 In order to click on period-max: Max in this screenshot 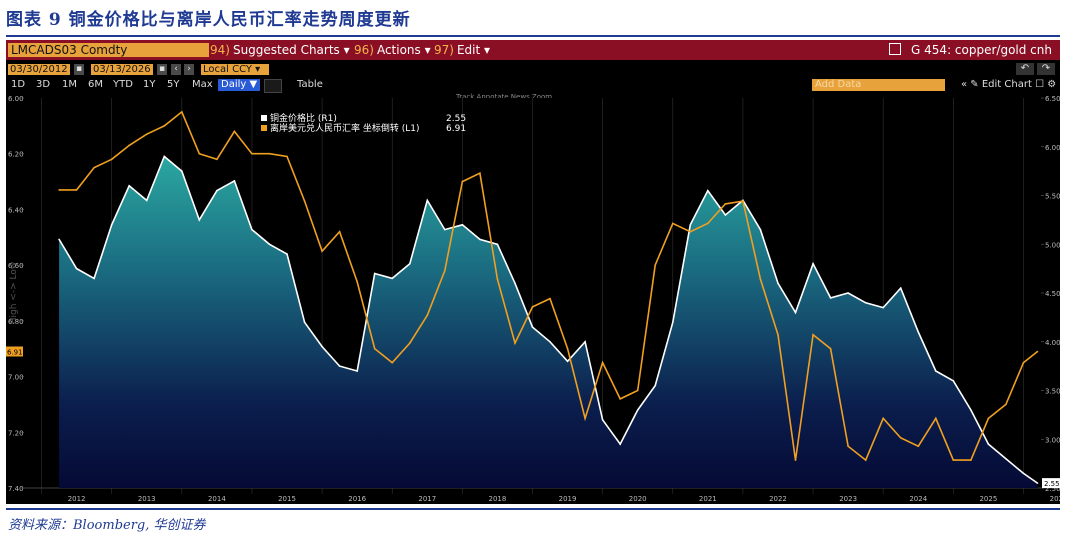, I will do `click(202, 84)`.